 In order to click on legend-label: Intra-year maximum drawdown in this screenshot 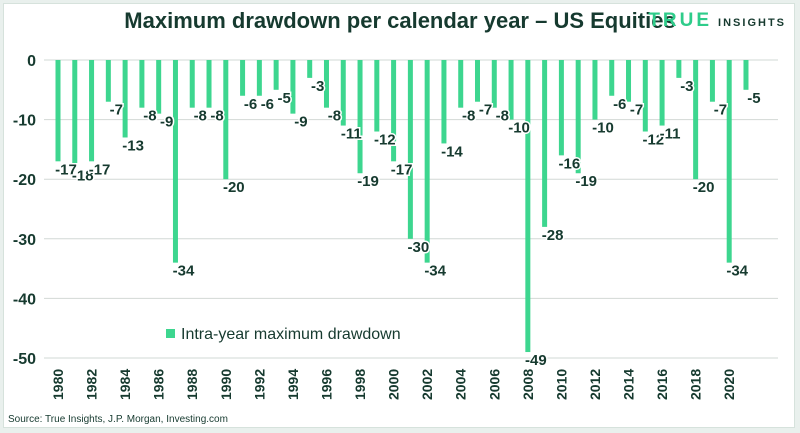, I will do `click(291, 334)`.